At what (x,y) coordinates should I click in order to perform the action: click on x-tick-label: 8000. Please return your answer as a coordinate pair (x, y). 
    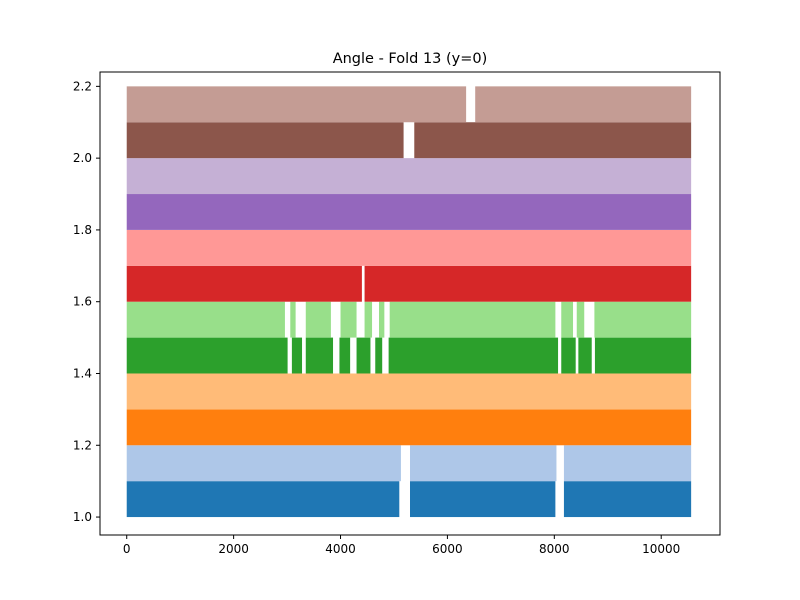
    Looking at the image, I should click on (554, 549).